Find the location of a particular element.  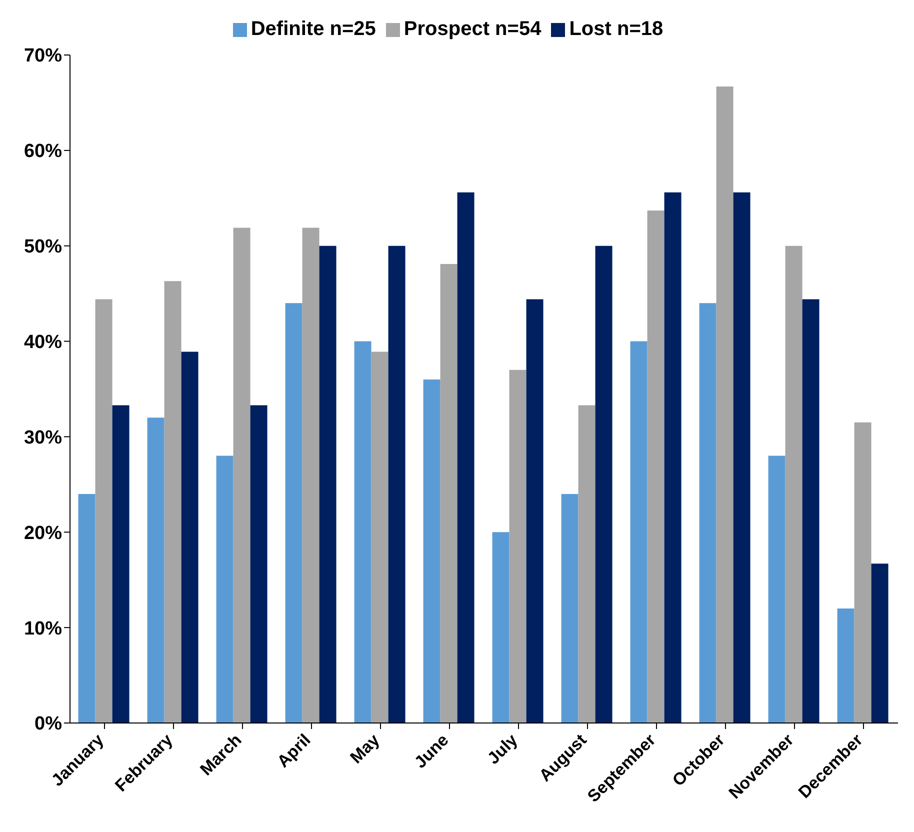

legend-label: Prospect n=54 is located at coordinates (473, 29).